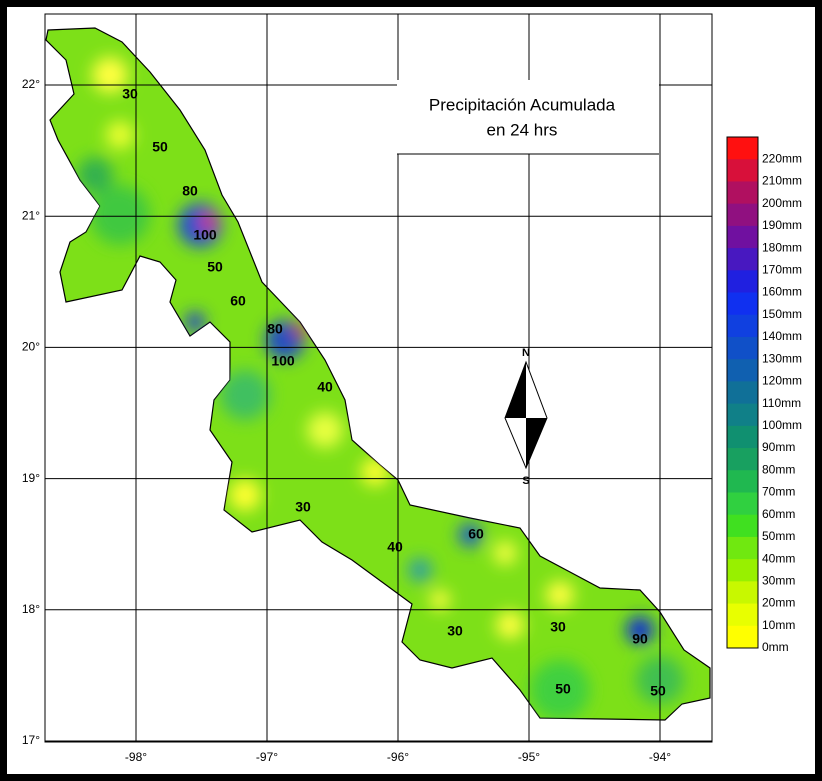  What do you see at coordinates (778, 603) in the screenshot?
I see `legend-label: 20mm` at bounding box center [778, 603].